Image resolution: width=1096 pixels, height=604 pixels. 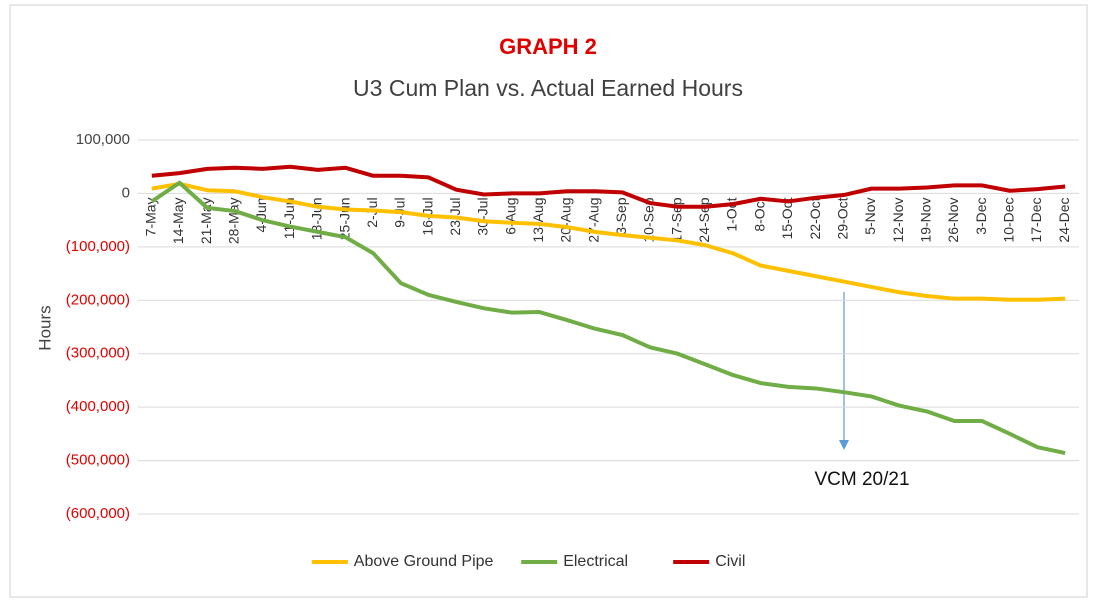 What do you see at coordinates (815, 218) in the screenshot?
I see `x-tick-label: 22-Oct` at bounding box center [815, 218].